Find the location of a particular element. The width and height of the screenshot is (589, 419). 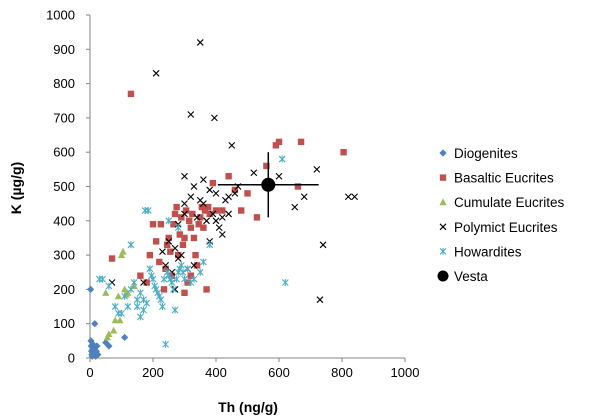

y-tick-label: 1000 is located at coordinates (60, 15).